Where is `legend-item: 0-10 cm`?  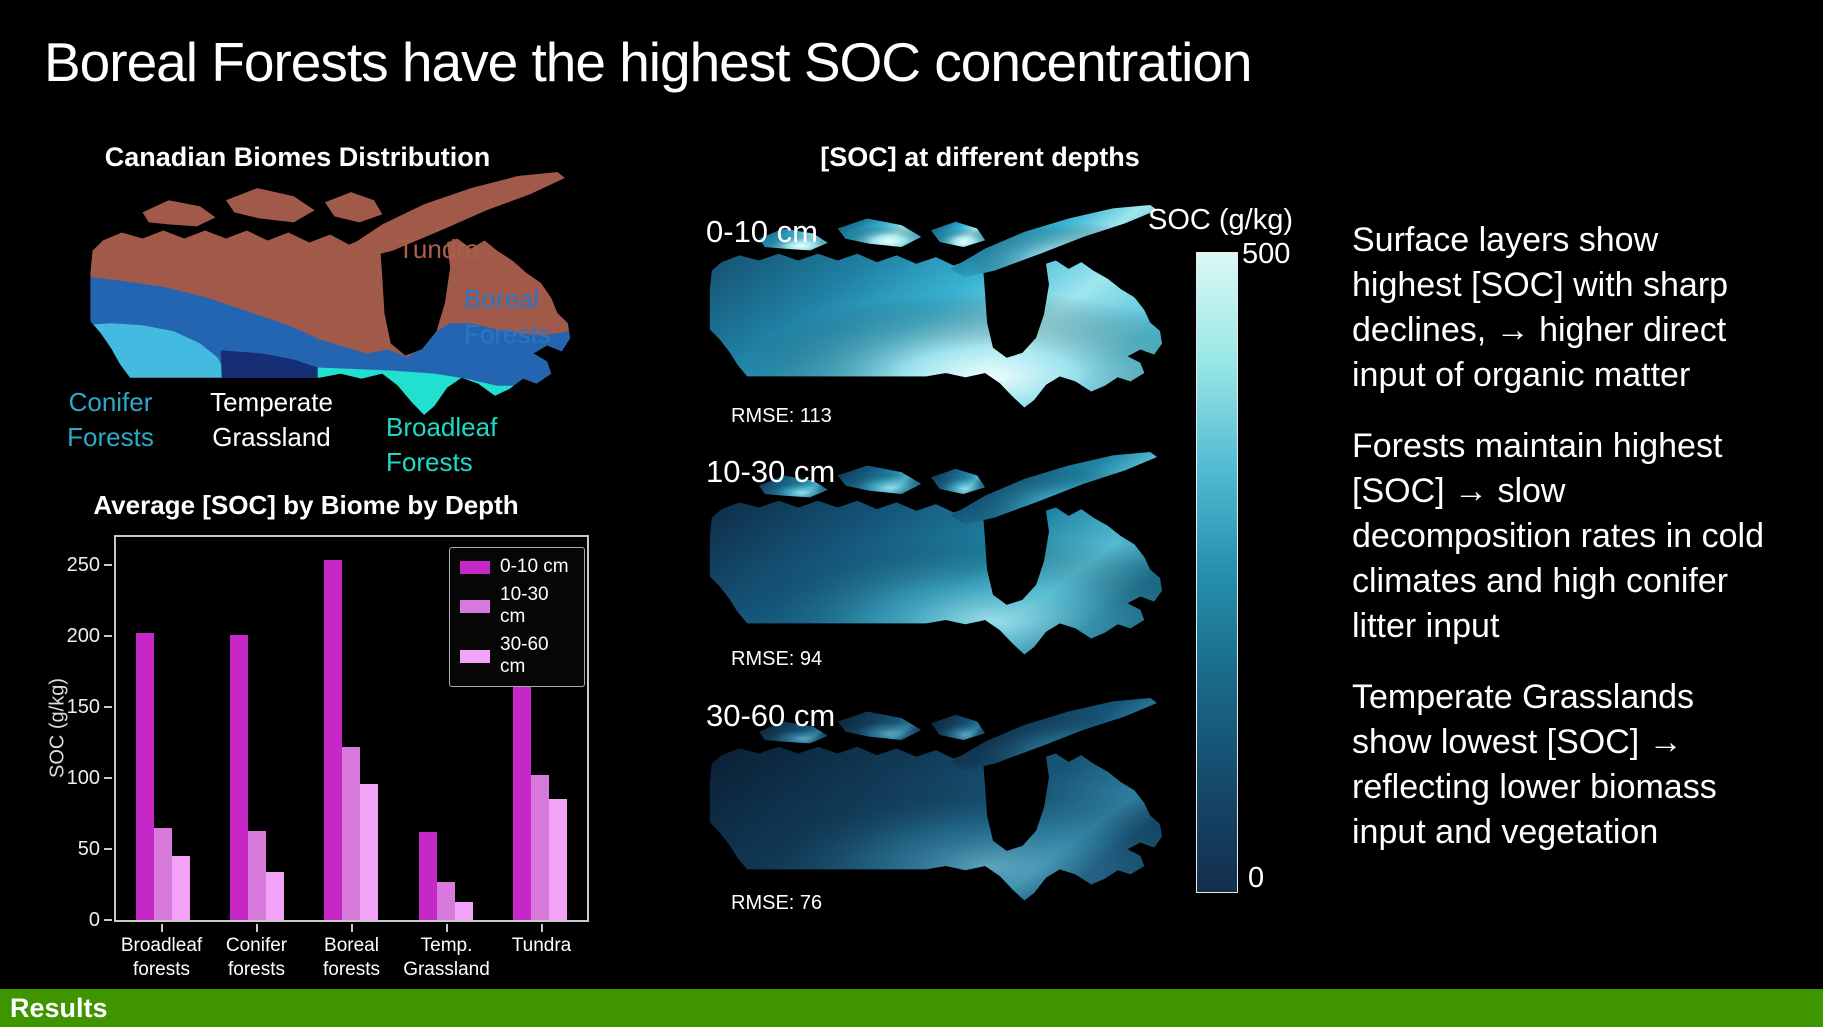
legend-item: 0-10 cm is located at coordinates (517, 567).